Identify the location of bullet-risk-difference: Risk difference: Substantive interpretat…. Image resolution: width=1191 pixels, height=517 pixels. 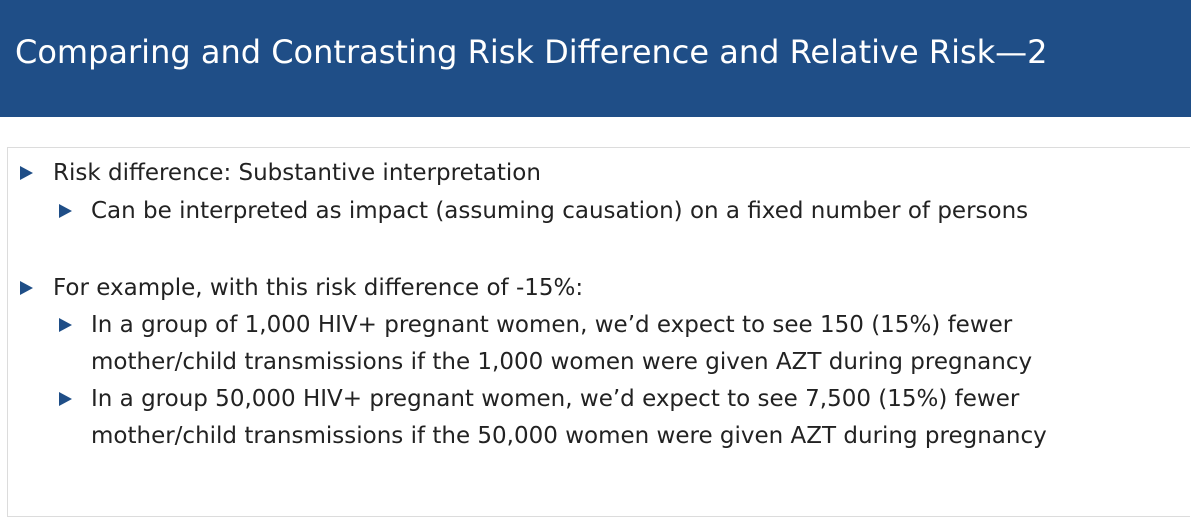
(297, 173).